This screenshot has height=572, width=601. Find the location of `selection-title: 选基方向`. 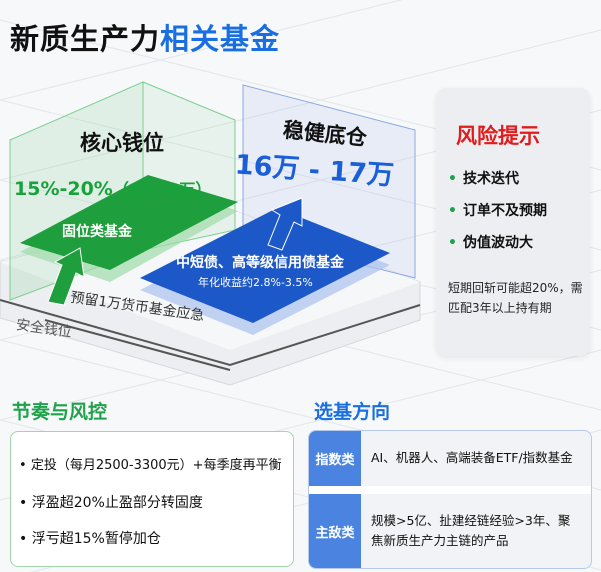

selection-title: 选基方向 is located at coordinates (352, 412).